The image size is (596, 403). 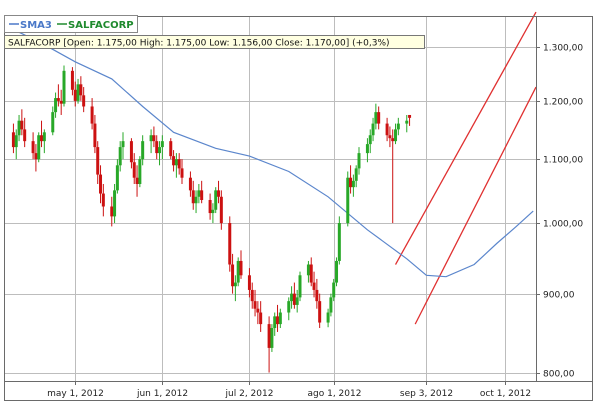 I want to click on x-tick-label-2: jul 2, 2012, so click(x=249, y=394).